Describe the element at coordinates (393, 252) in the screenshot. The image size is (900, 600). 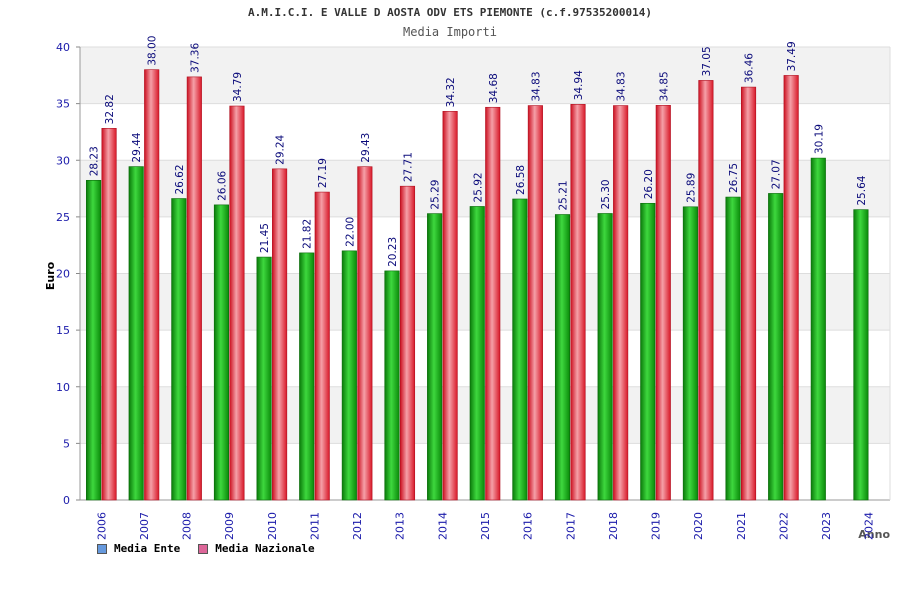
I see `label-media-ente: 20.23` at that location.